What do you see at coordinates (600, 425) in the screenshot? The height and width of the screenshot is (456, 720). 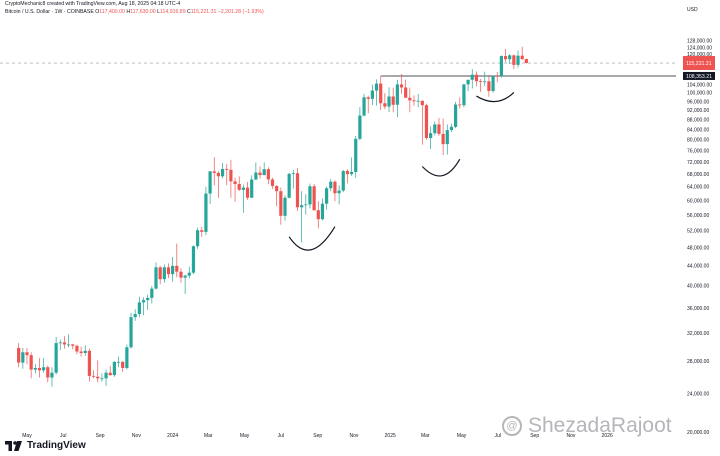 I see `watermark-text: ShezadaRajoot` at bounding box center [600, 425].